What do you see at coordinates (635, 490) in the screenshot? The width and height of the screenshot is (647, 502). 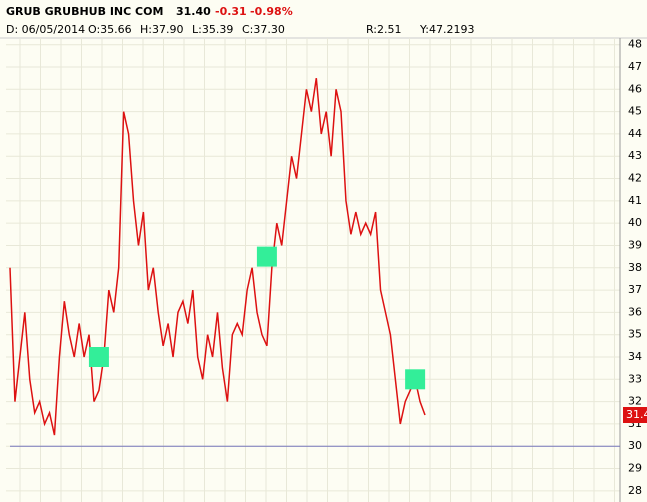 I see `y-tick-label: 28` at bounding box center [635, 490].